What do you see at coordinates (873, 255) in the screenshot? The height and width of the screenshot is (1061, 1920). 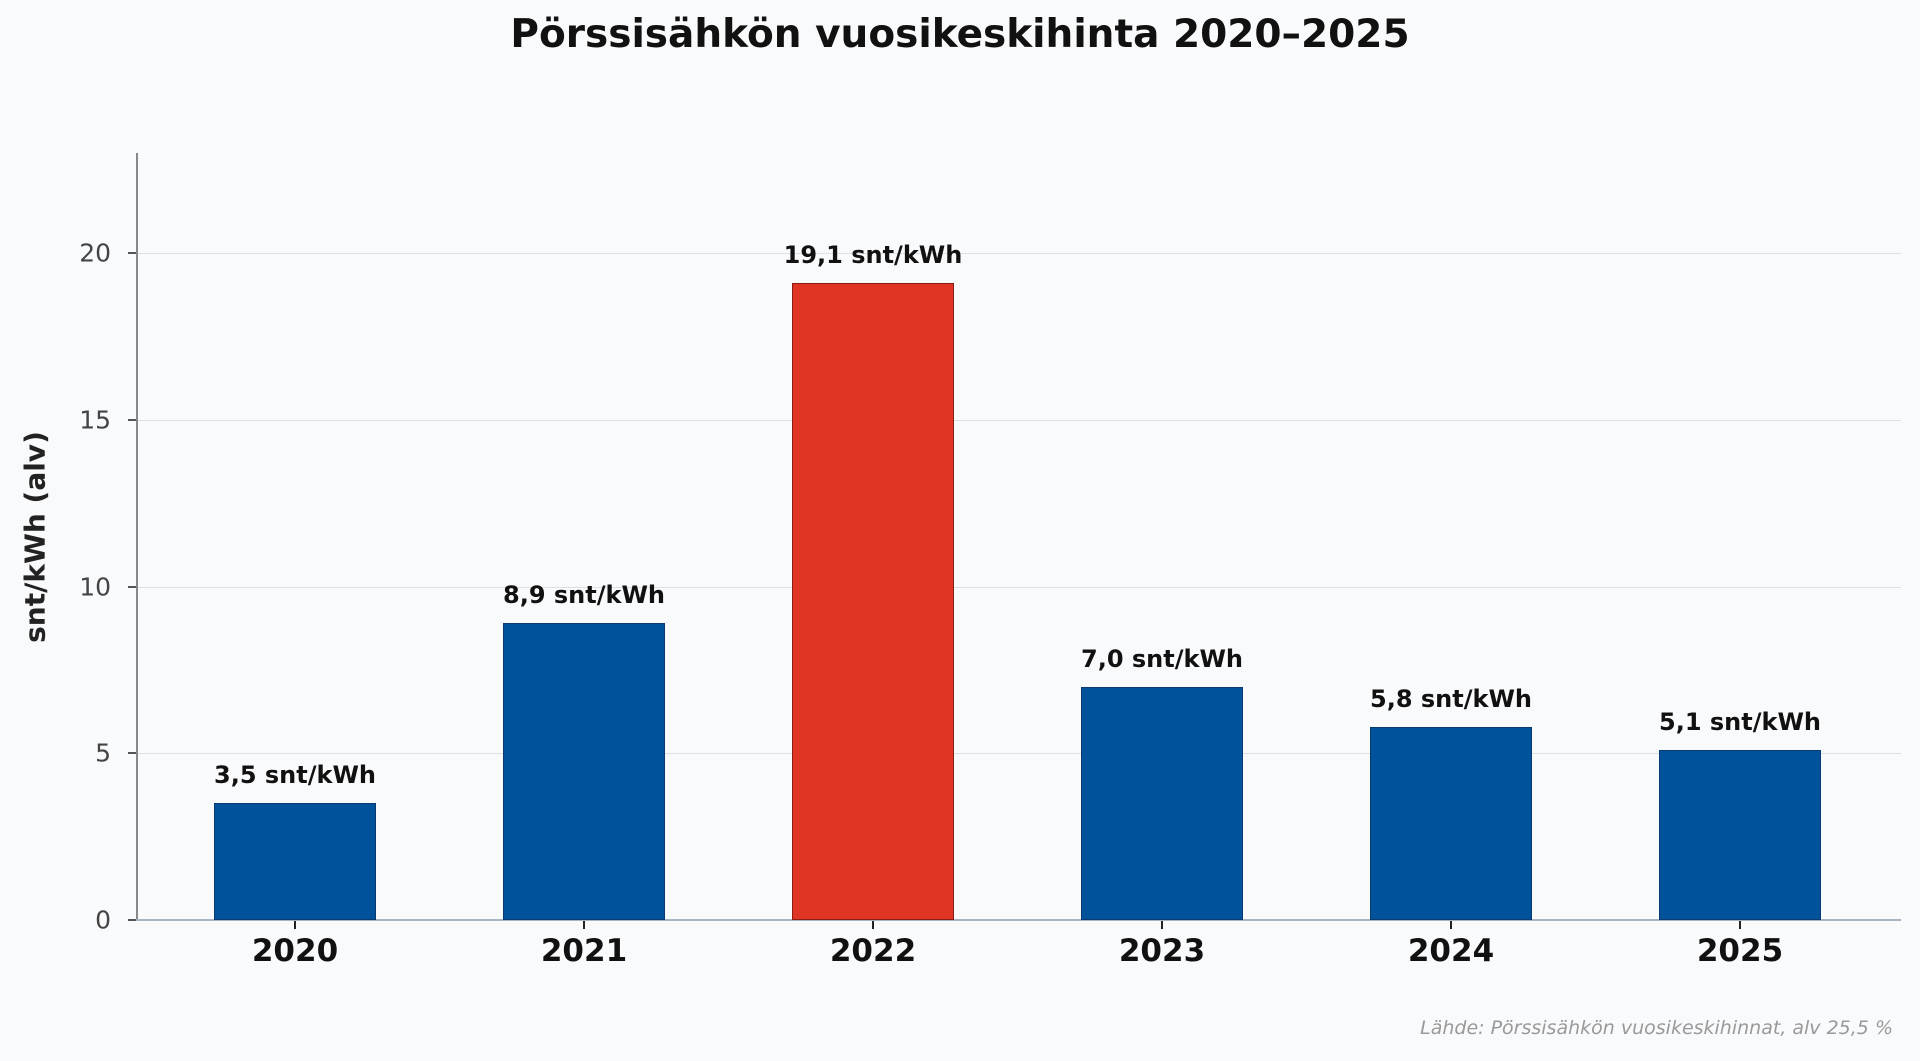 I see `value-label: 19,1 snt/kWh` at bounding box center [873, 255].